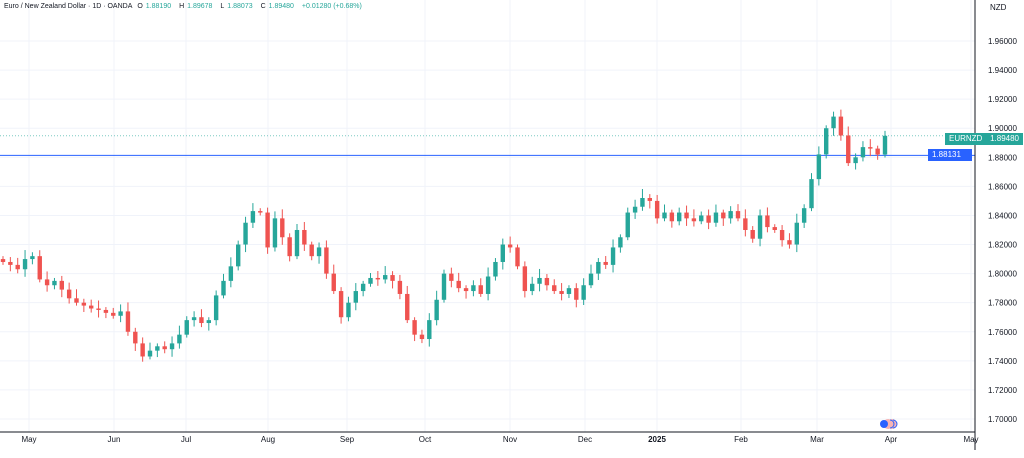 The width and height of the screenshot is (1024, 458). Describe the element at coordinates (1002, 186) in the screenshot. I see `price-tick-label: 1.86000` at that location.